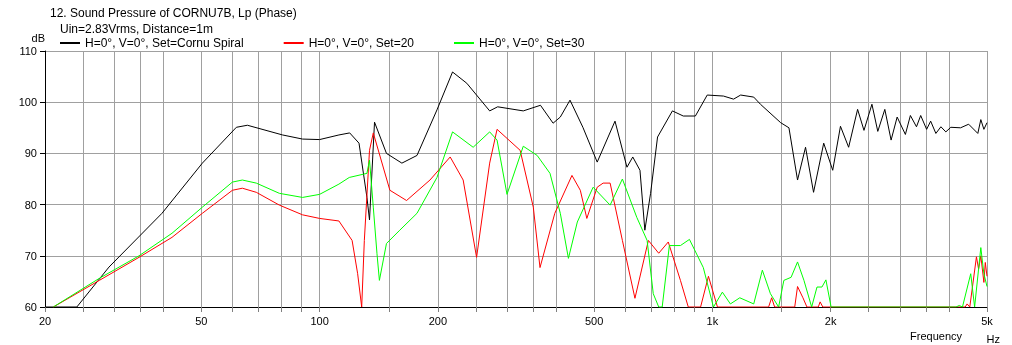  I want to click on text: Hz, so click(993, 338).